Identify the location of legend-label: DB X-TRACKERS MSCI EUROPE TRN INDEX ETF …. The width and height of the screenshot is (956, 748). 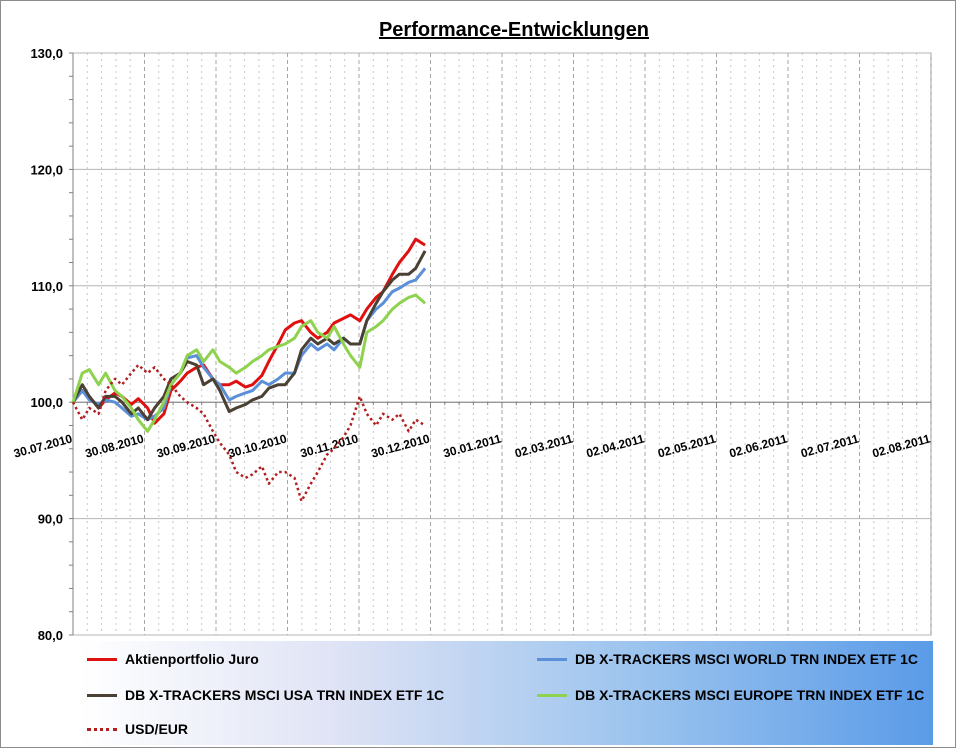
(750, 695).